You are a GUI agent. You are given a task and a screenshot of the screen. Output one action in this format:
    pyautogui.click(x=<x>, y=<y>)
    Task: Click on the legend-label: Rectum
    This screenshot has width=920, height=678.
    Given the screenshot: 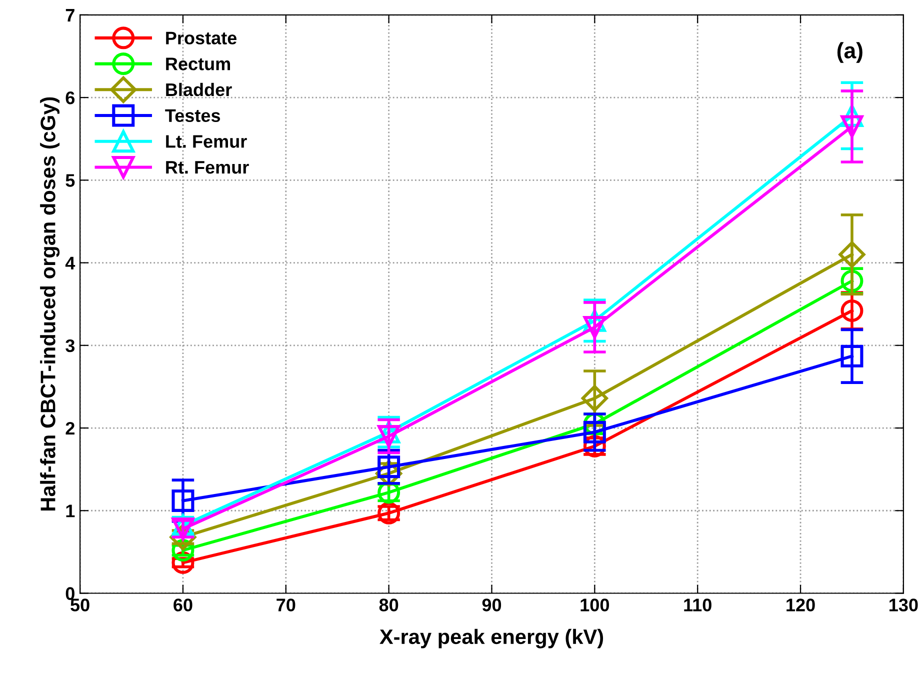 What is the action you would take?
    pyautogui.click(x=198, y=64)
    